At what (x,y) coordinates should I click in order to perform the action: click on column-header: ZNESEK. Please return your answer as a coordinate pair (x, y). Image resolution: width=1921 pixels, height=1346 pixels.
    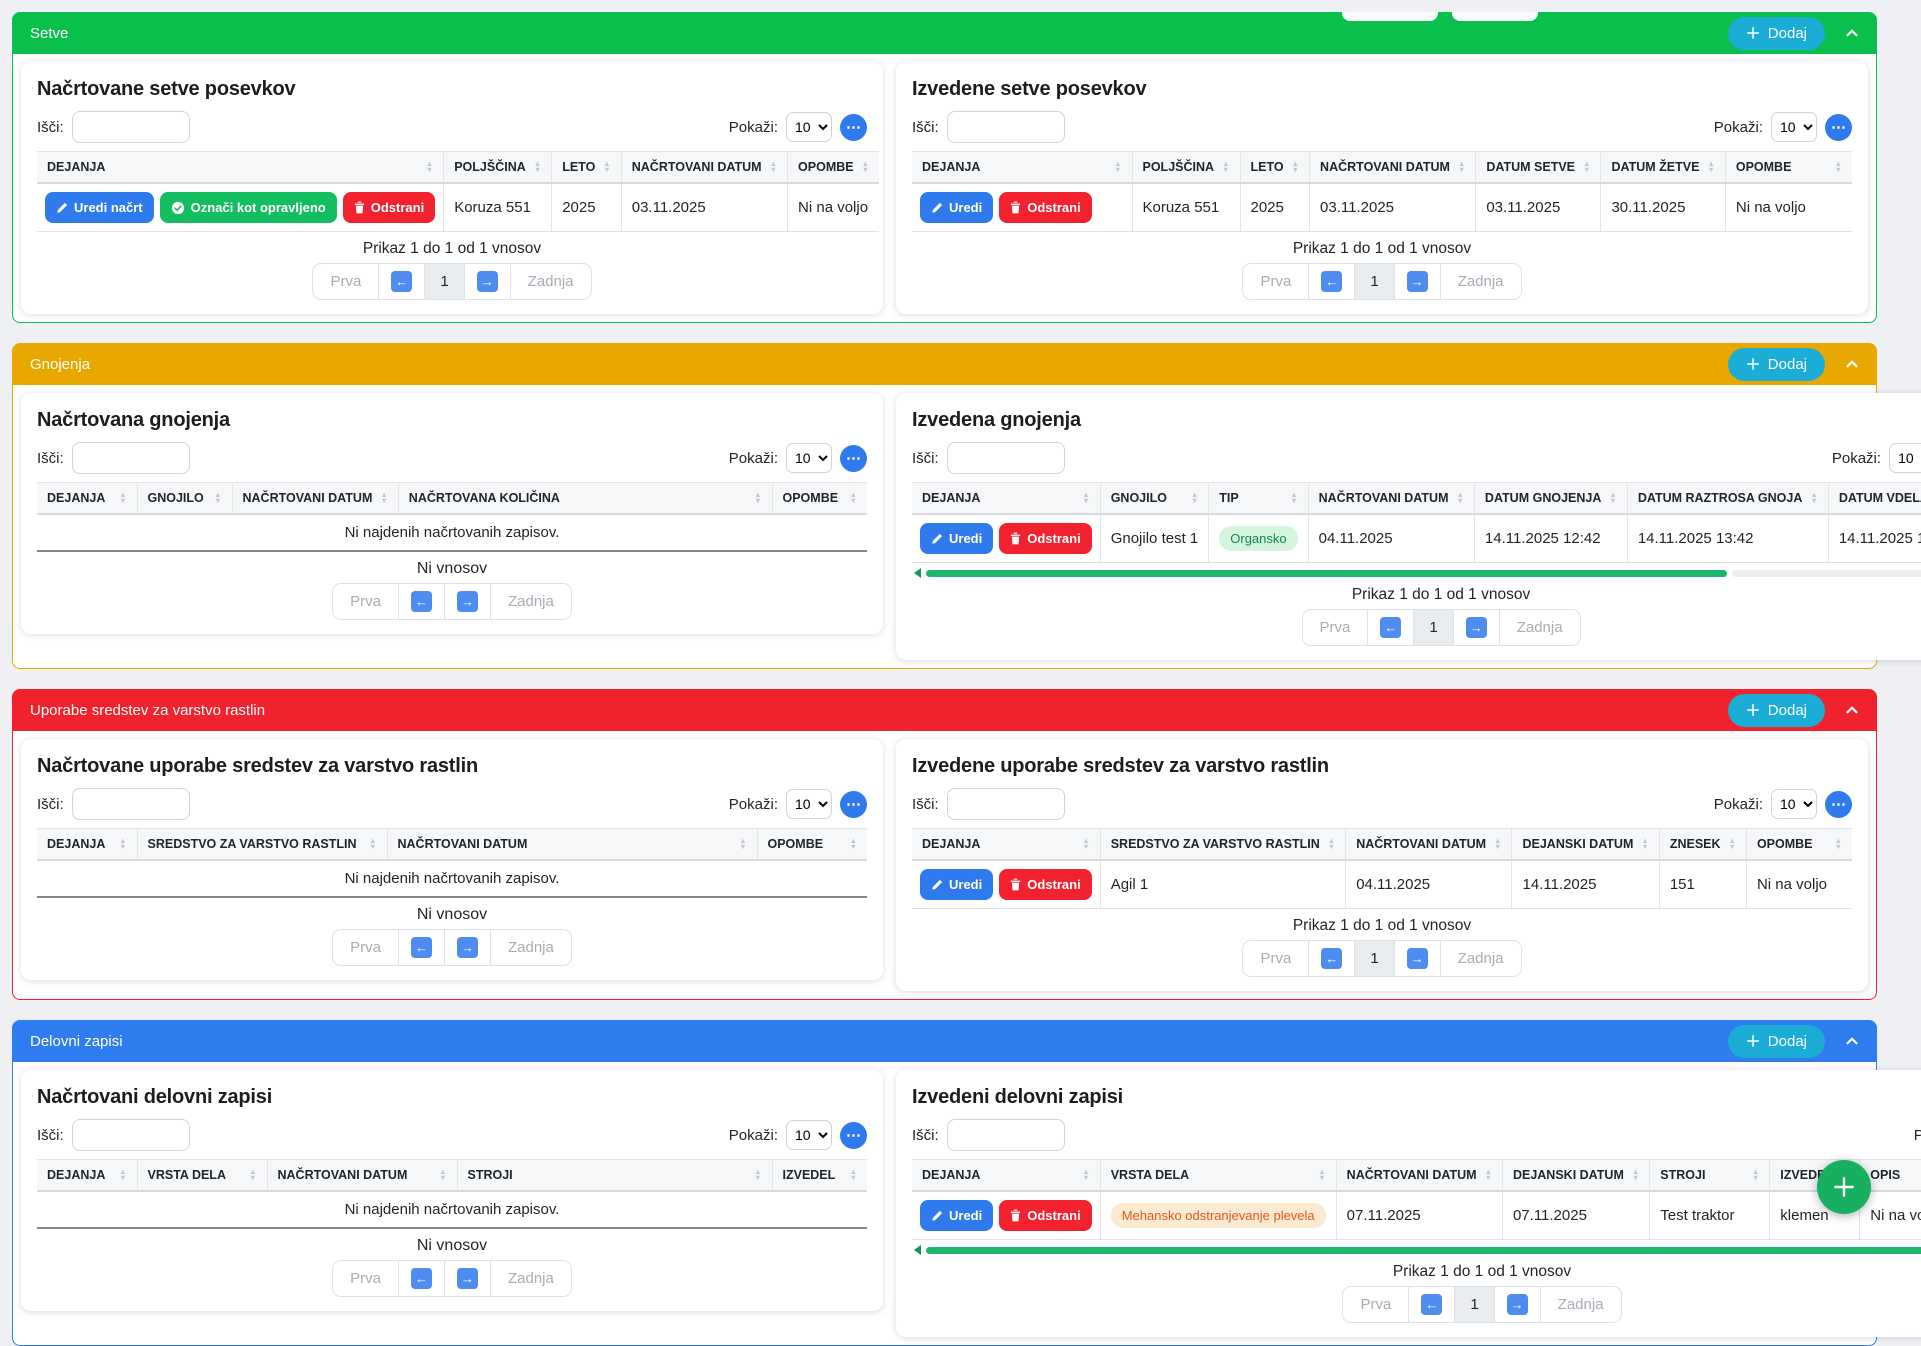
    Looking at the image, I should click on (1702, 844).